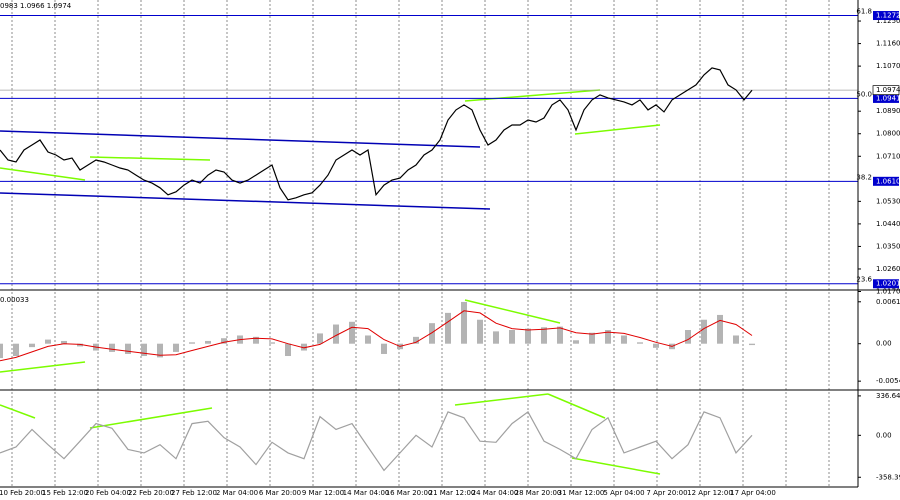  What do you see at coordinates (888, 381) in the screenshot?
I see `y-tick-label: -0.00547` at bounding box center [888, 381].